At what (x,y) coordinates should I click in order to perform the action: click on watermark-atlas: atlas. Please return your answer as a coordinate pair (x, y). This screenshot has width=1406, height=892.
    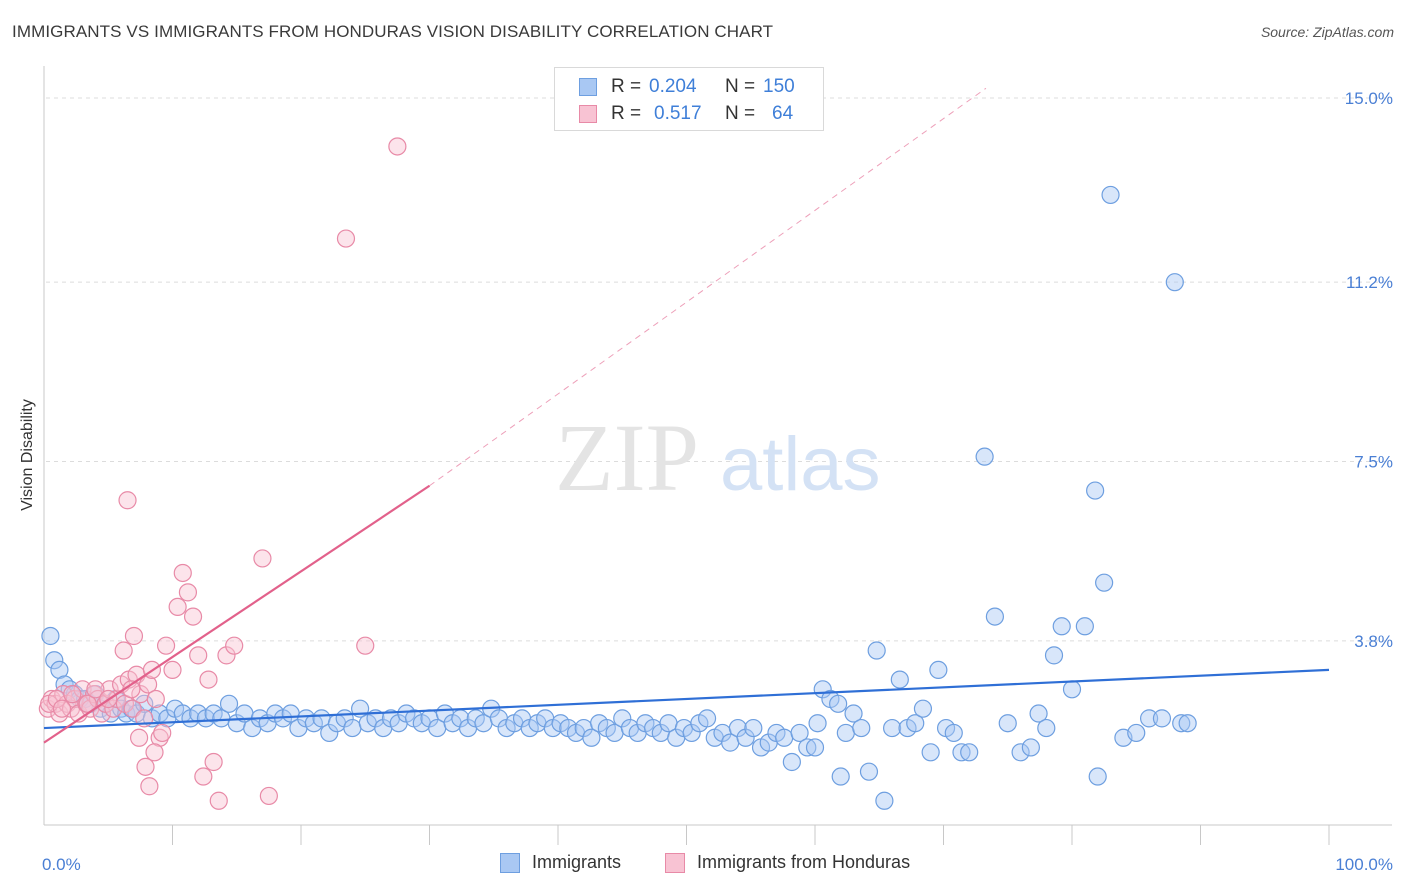
    Looking at the image, I should click on (800, 464).